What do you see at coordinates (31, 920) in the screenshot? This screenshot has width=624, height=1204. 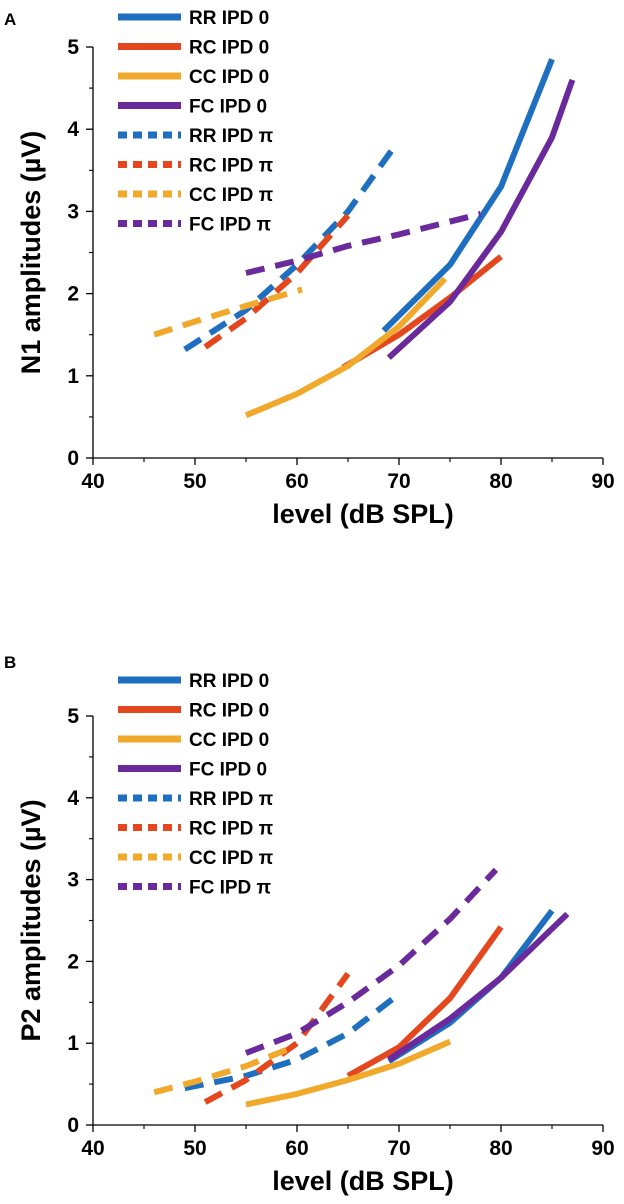 I see `y-axis-title: P2 amplitudes (µV)` at bounding box center [31, 920].